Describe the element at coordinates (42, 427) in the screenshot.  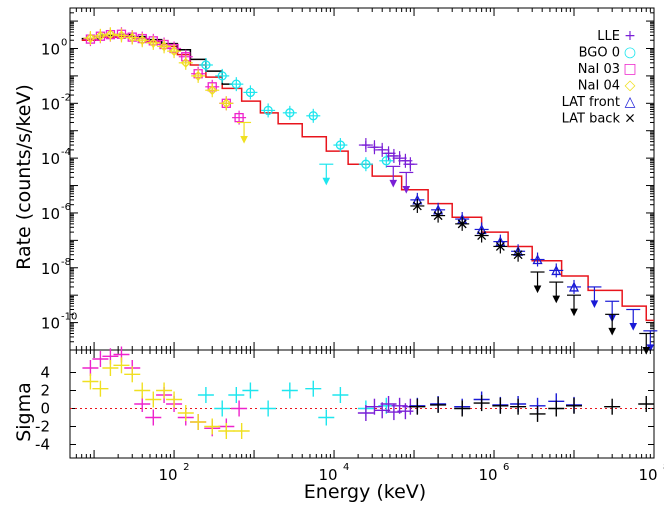
I see `sigma-tick-label: -2` at that location.